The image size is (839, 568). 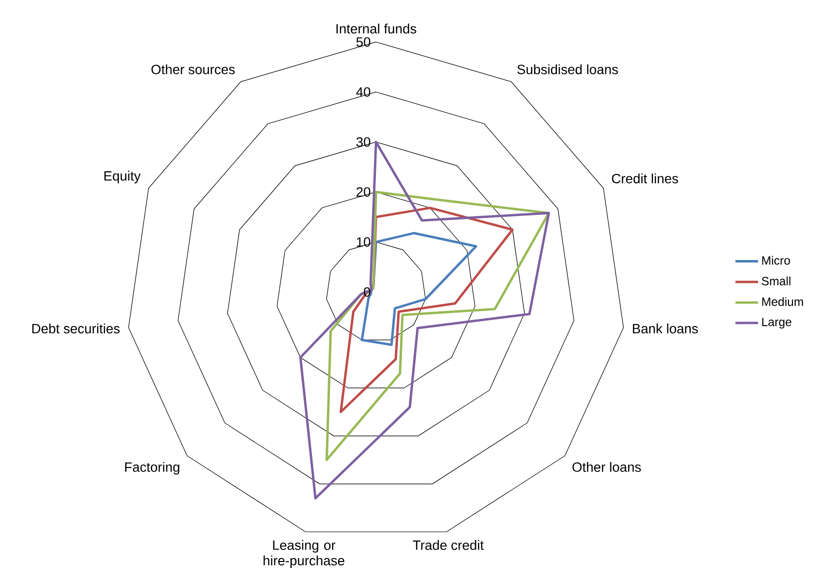 What do you see at coordinates (363, 92) in the screenshot?
I see `y-tick-label: 40` at bounding box center [363, 92].